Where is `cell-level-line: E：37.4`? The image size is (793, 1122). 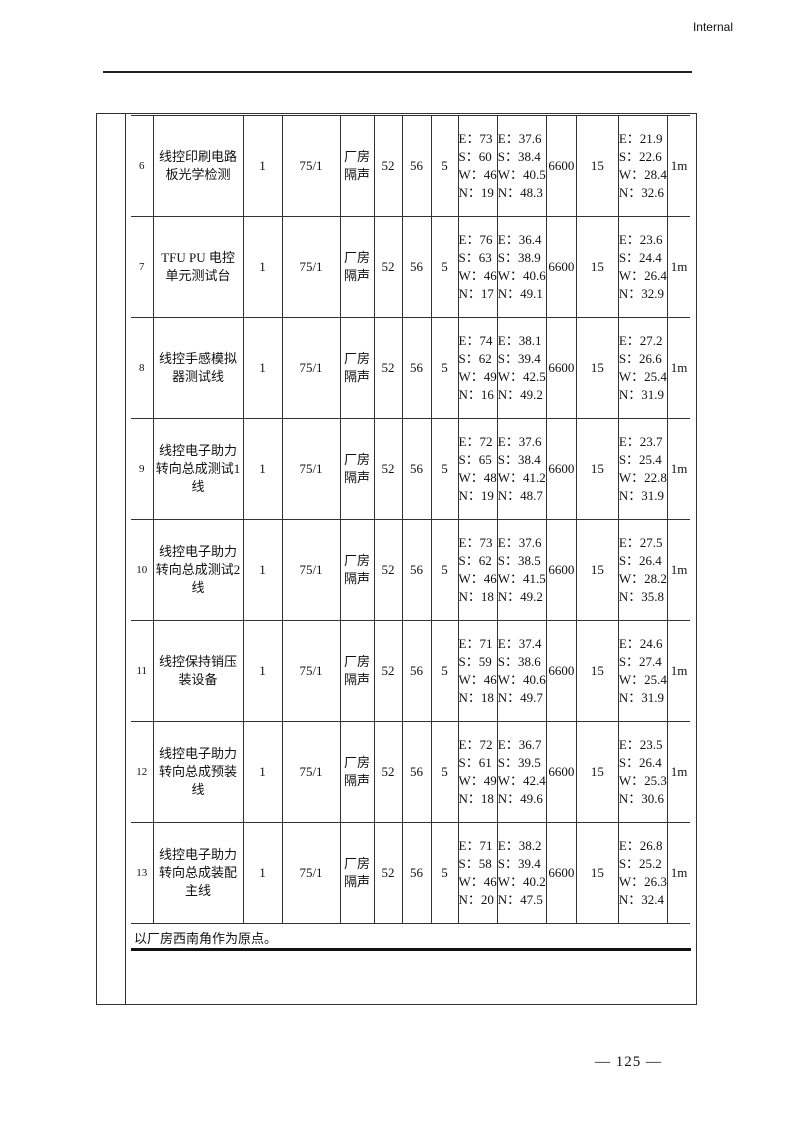
cell-level-line: E：37.4 is located at coordinates (519, 643).